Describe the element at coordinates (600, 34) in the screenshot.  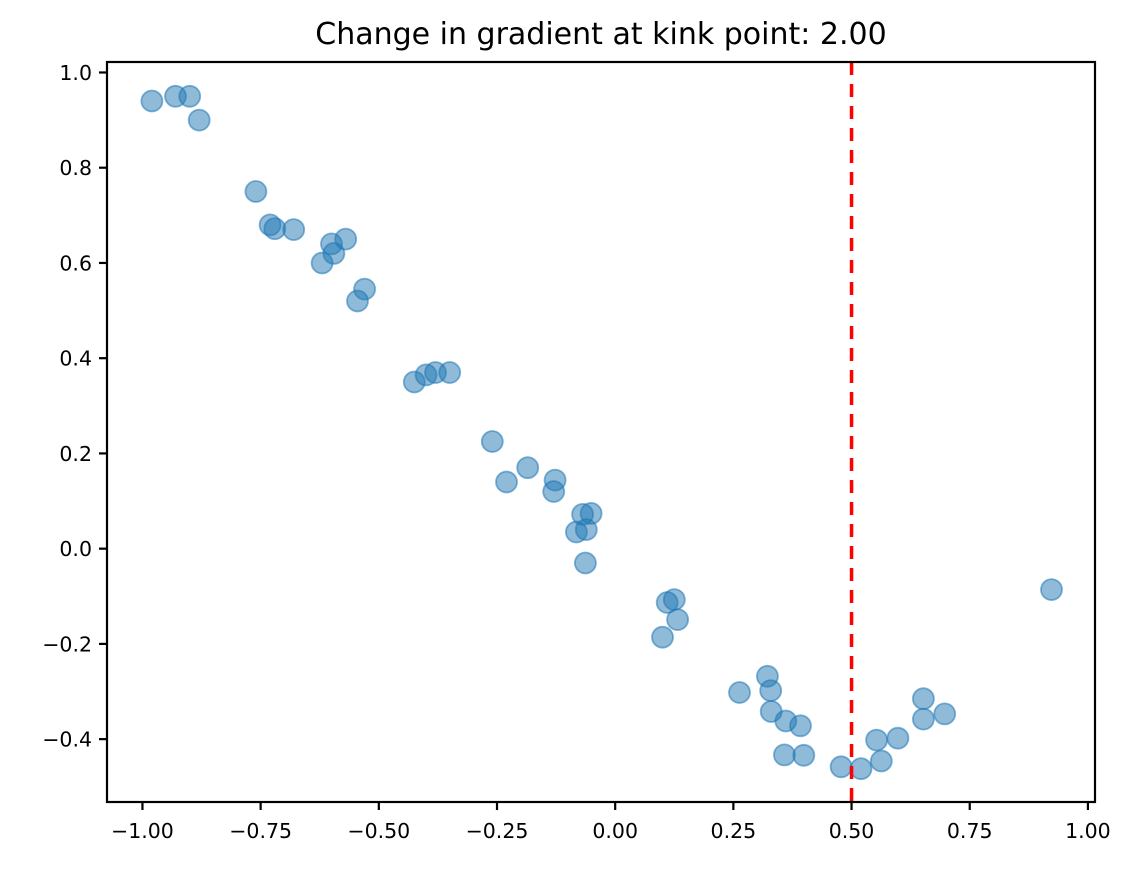
I see `plot-title: Change in gradient at kink point: 2.00` at that location.